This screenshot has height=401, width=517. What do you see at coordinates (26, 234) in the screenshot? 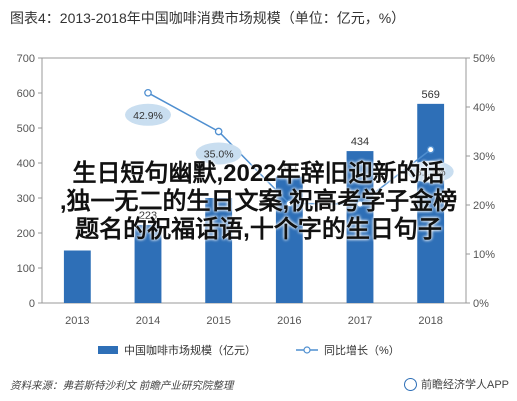
I see `left-tick-label: 200` at bounding box center [26, 234].